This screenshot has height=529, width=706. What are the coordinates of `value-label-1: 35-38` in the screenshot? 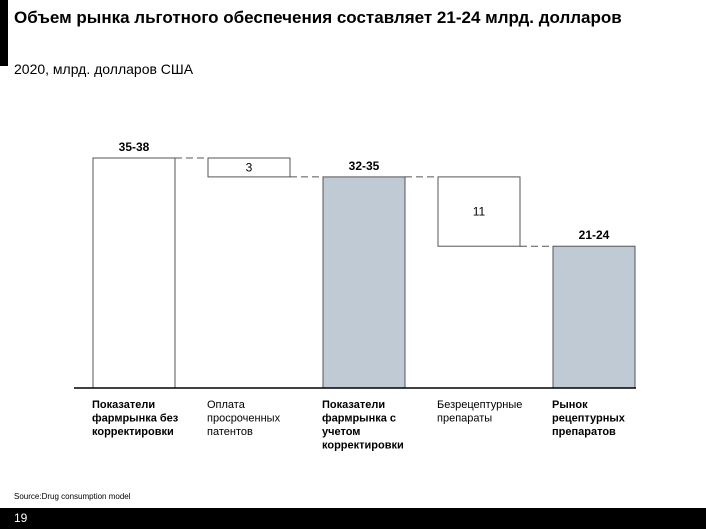 It's located at (134, 147).